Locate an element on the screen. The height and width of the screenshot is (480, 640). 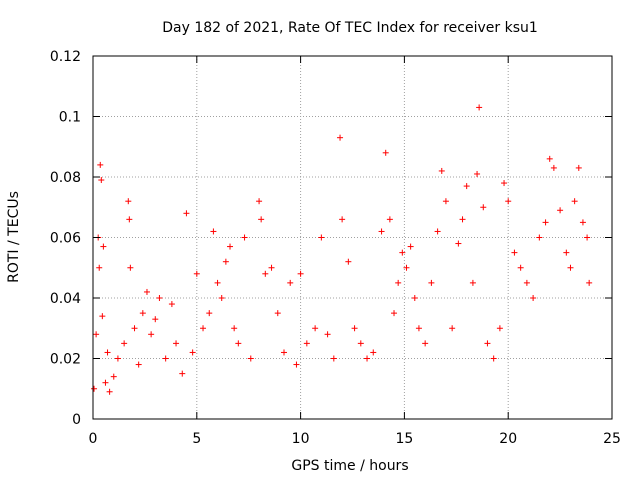
x-tick-label: 5 is located at coordinates (196, 439).